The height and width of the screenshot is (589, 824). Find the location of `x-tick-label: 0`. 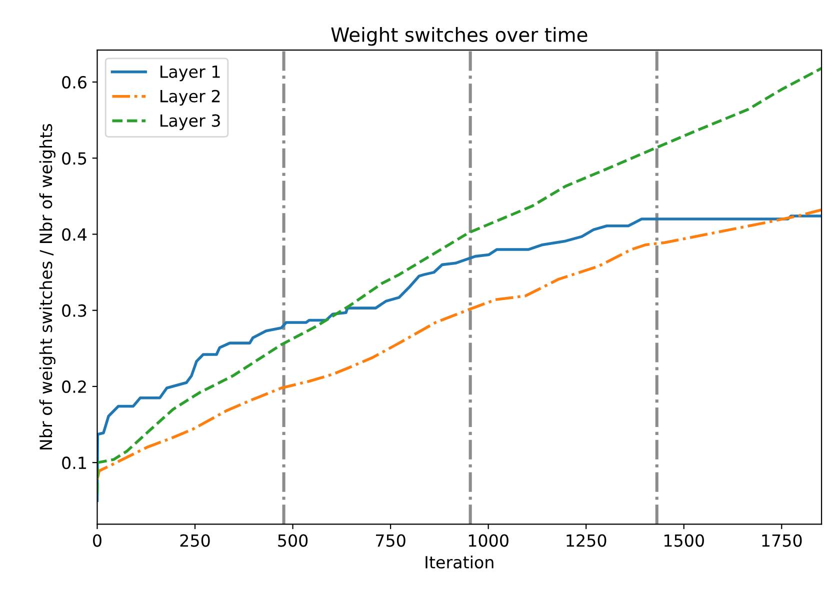

x-tick-label: 0 is located at coordinates (97, 540).